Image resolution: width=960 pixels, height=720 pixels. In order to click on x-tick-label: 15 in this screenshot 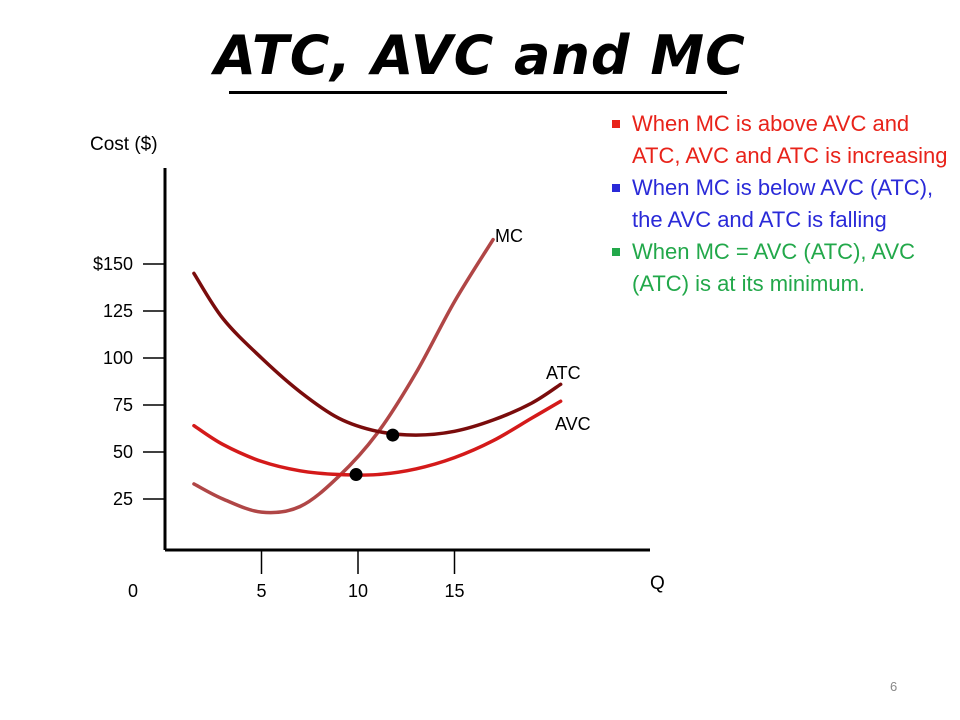, I will do `click(454, 591)`.